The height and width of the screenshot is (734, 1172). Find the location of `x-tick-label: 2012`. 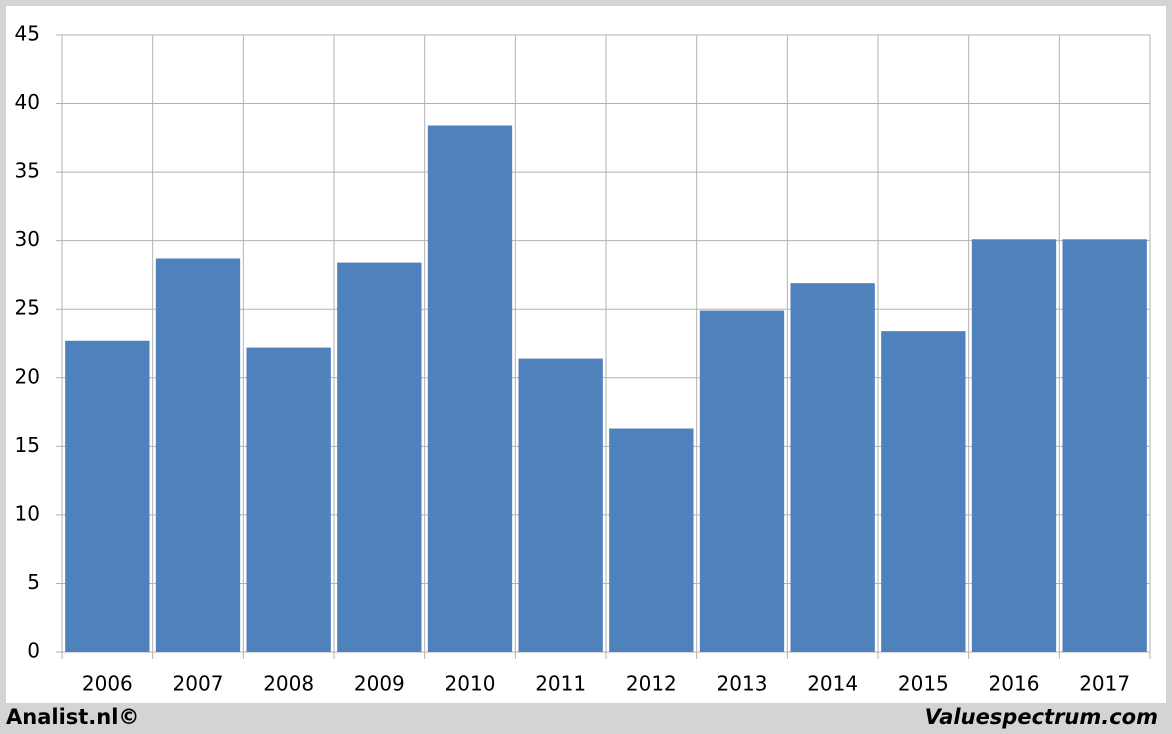

x-tick-label: 2012 is located at coordinates (651, 684).